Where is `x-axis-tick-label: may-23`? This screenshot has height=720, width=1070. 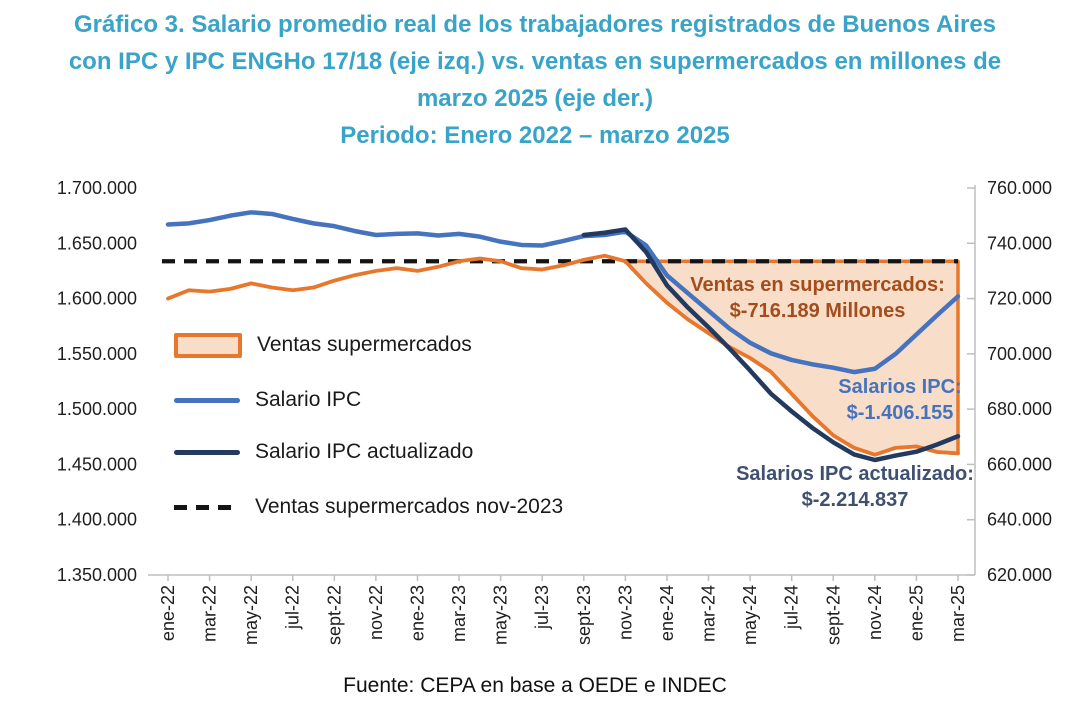 x-axis-tick-label: may-23 is located at coordinates (501, 615).